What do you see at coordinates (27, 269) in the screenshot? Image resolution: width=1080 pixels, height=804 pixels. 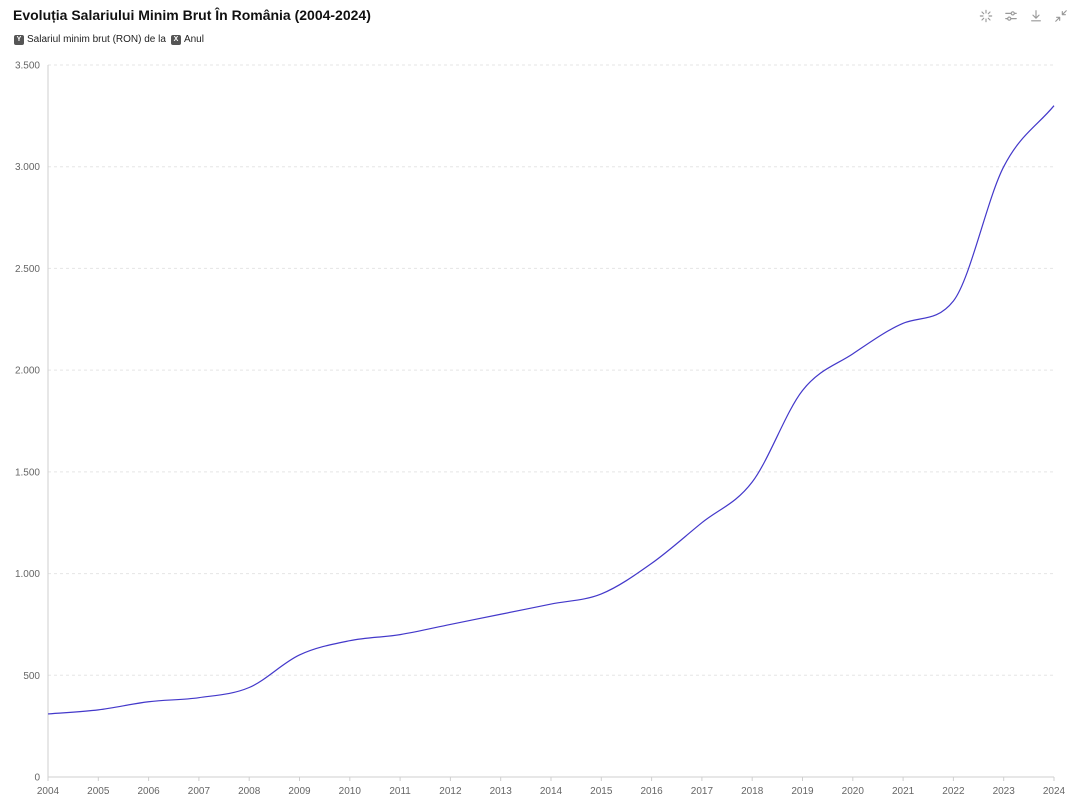 I see `y-tick-label: 2.500` at bounding box center [27, 269].